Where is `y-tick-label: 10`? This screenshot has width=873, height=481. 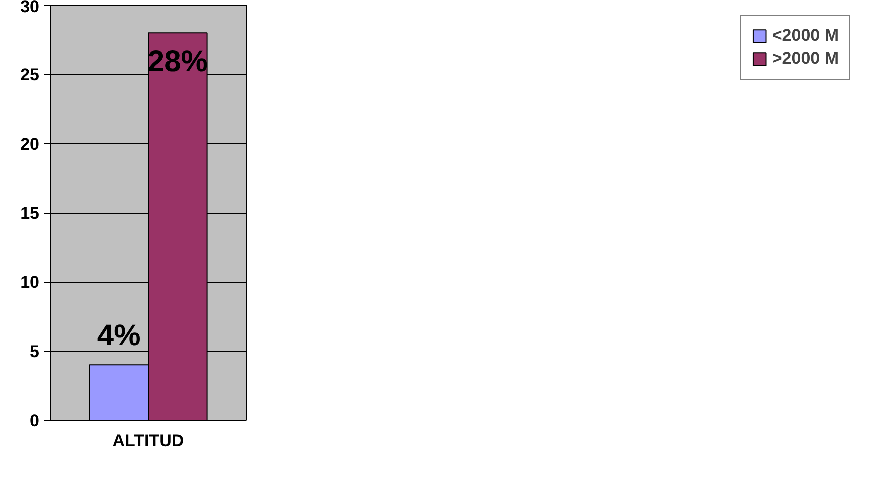 y-tick-label: 10 is located at coordinates (30, 282).